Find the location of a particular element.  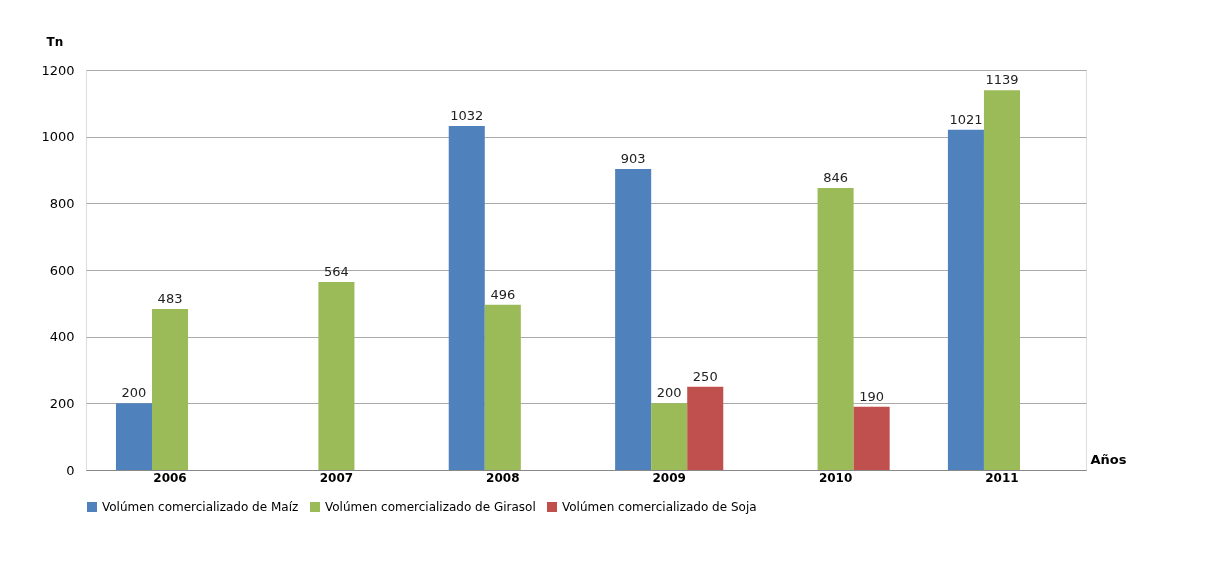

data-label: 496 is located at coordinates (503, 294).